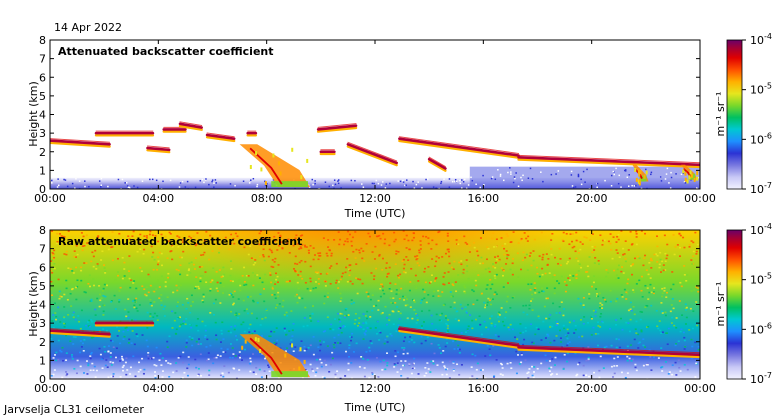  Describe the element at coordinates (697, 178) in the screenshot. I see `precip-speck` at that location.